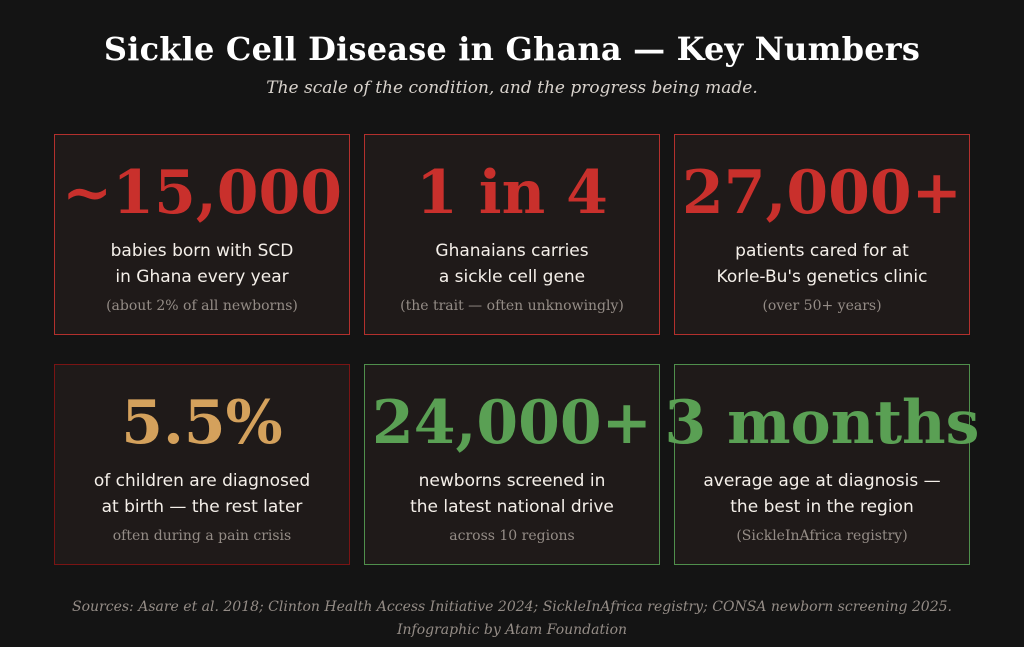 The width and height of the screenshot is (1024, 647). Describe the element at coordinates (822, 536) in the screenshot. I see `stat-note: (SickleInAfrica registry)` at that location.